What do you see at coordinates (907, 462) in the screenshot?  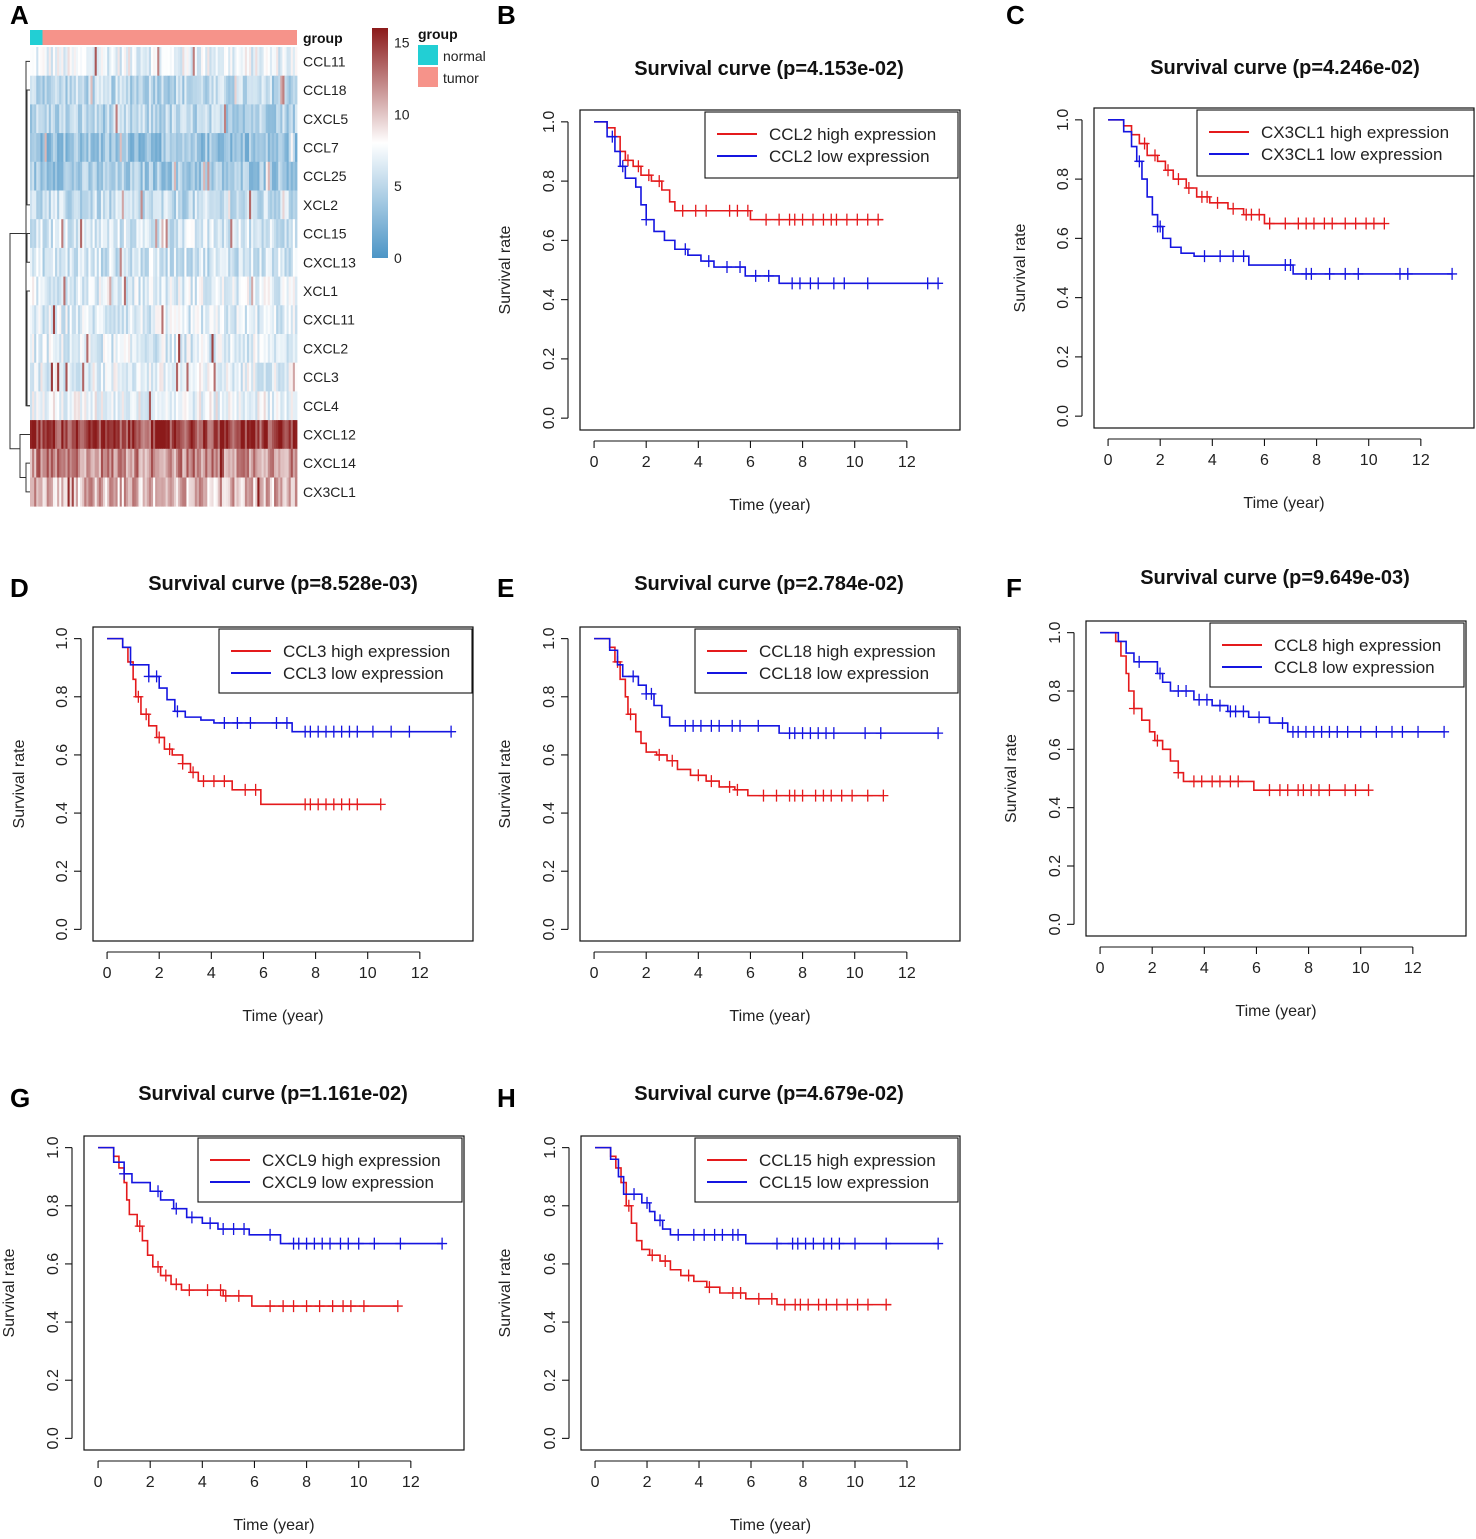 I see `x-tick-label: 12` at bounding box center [907, 462].